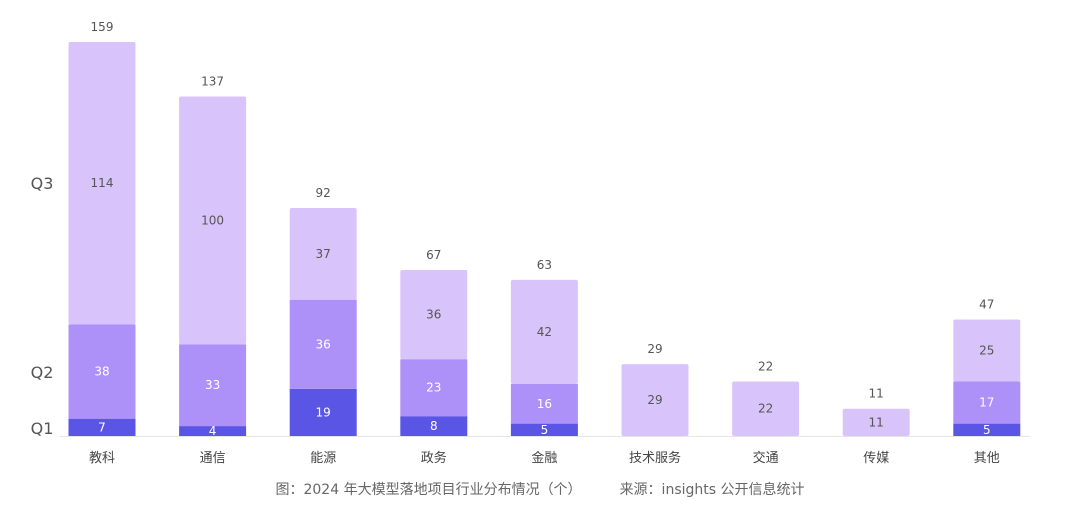 Image resolution: width=1080 pixels, height=510 pixels. I want to click on segment-value-label: 4, so click(213, 431).